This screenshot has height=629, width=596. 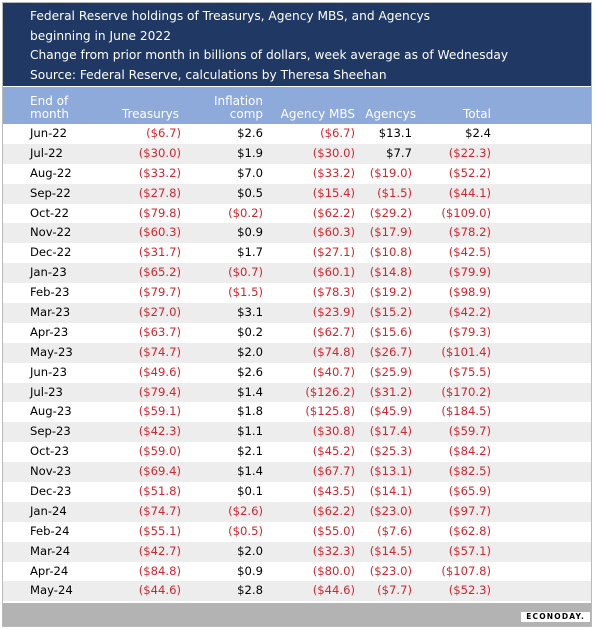 I want to click on cell-agencys: ($45.9), so click(x=390, y=411).